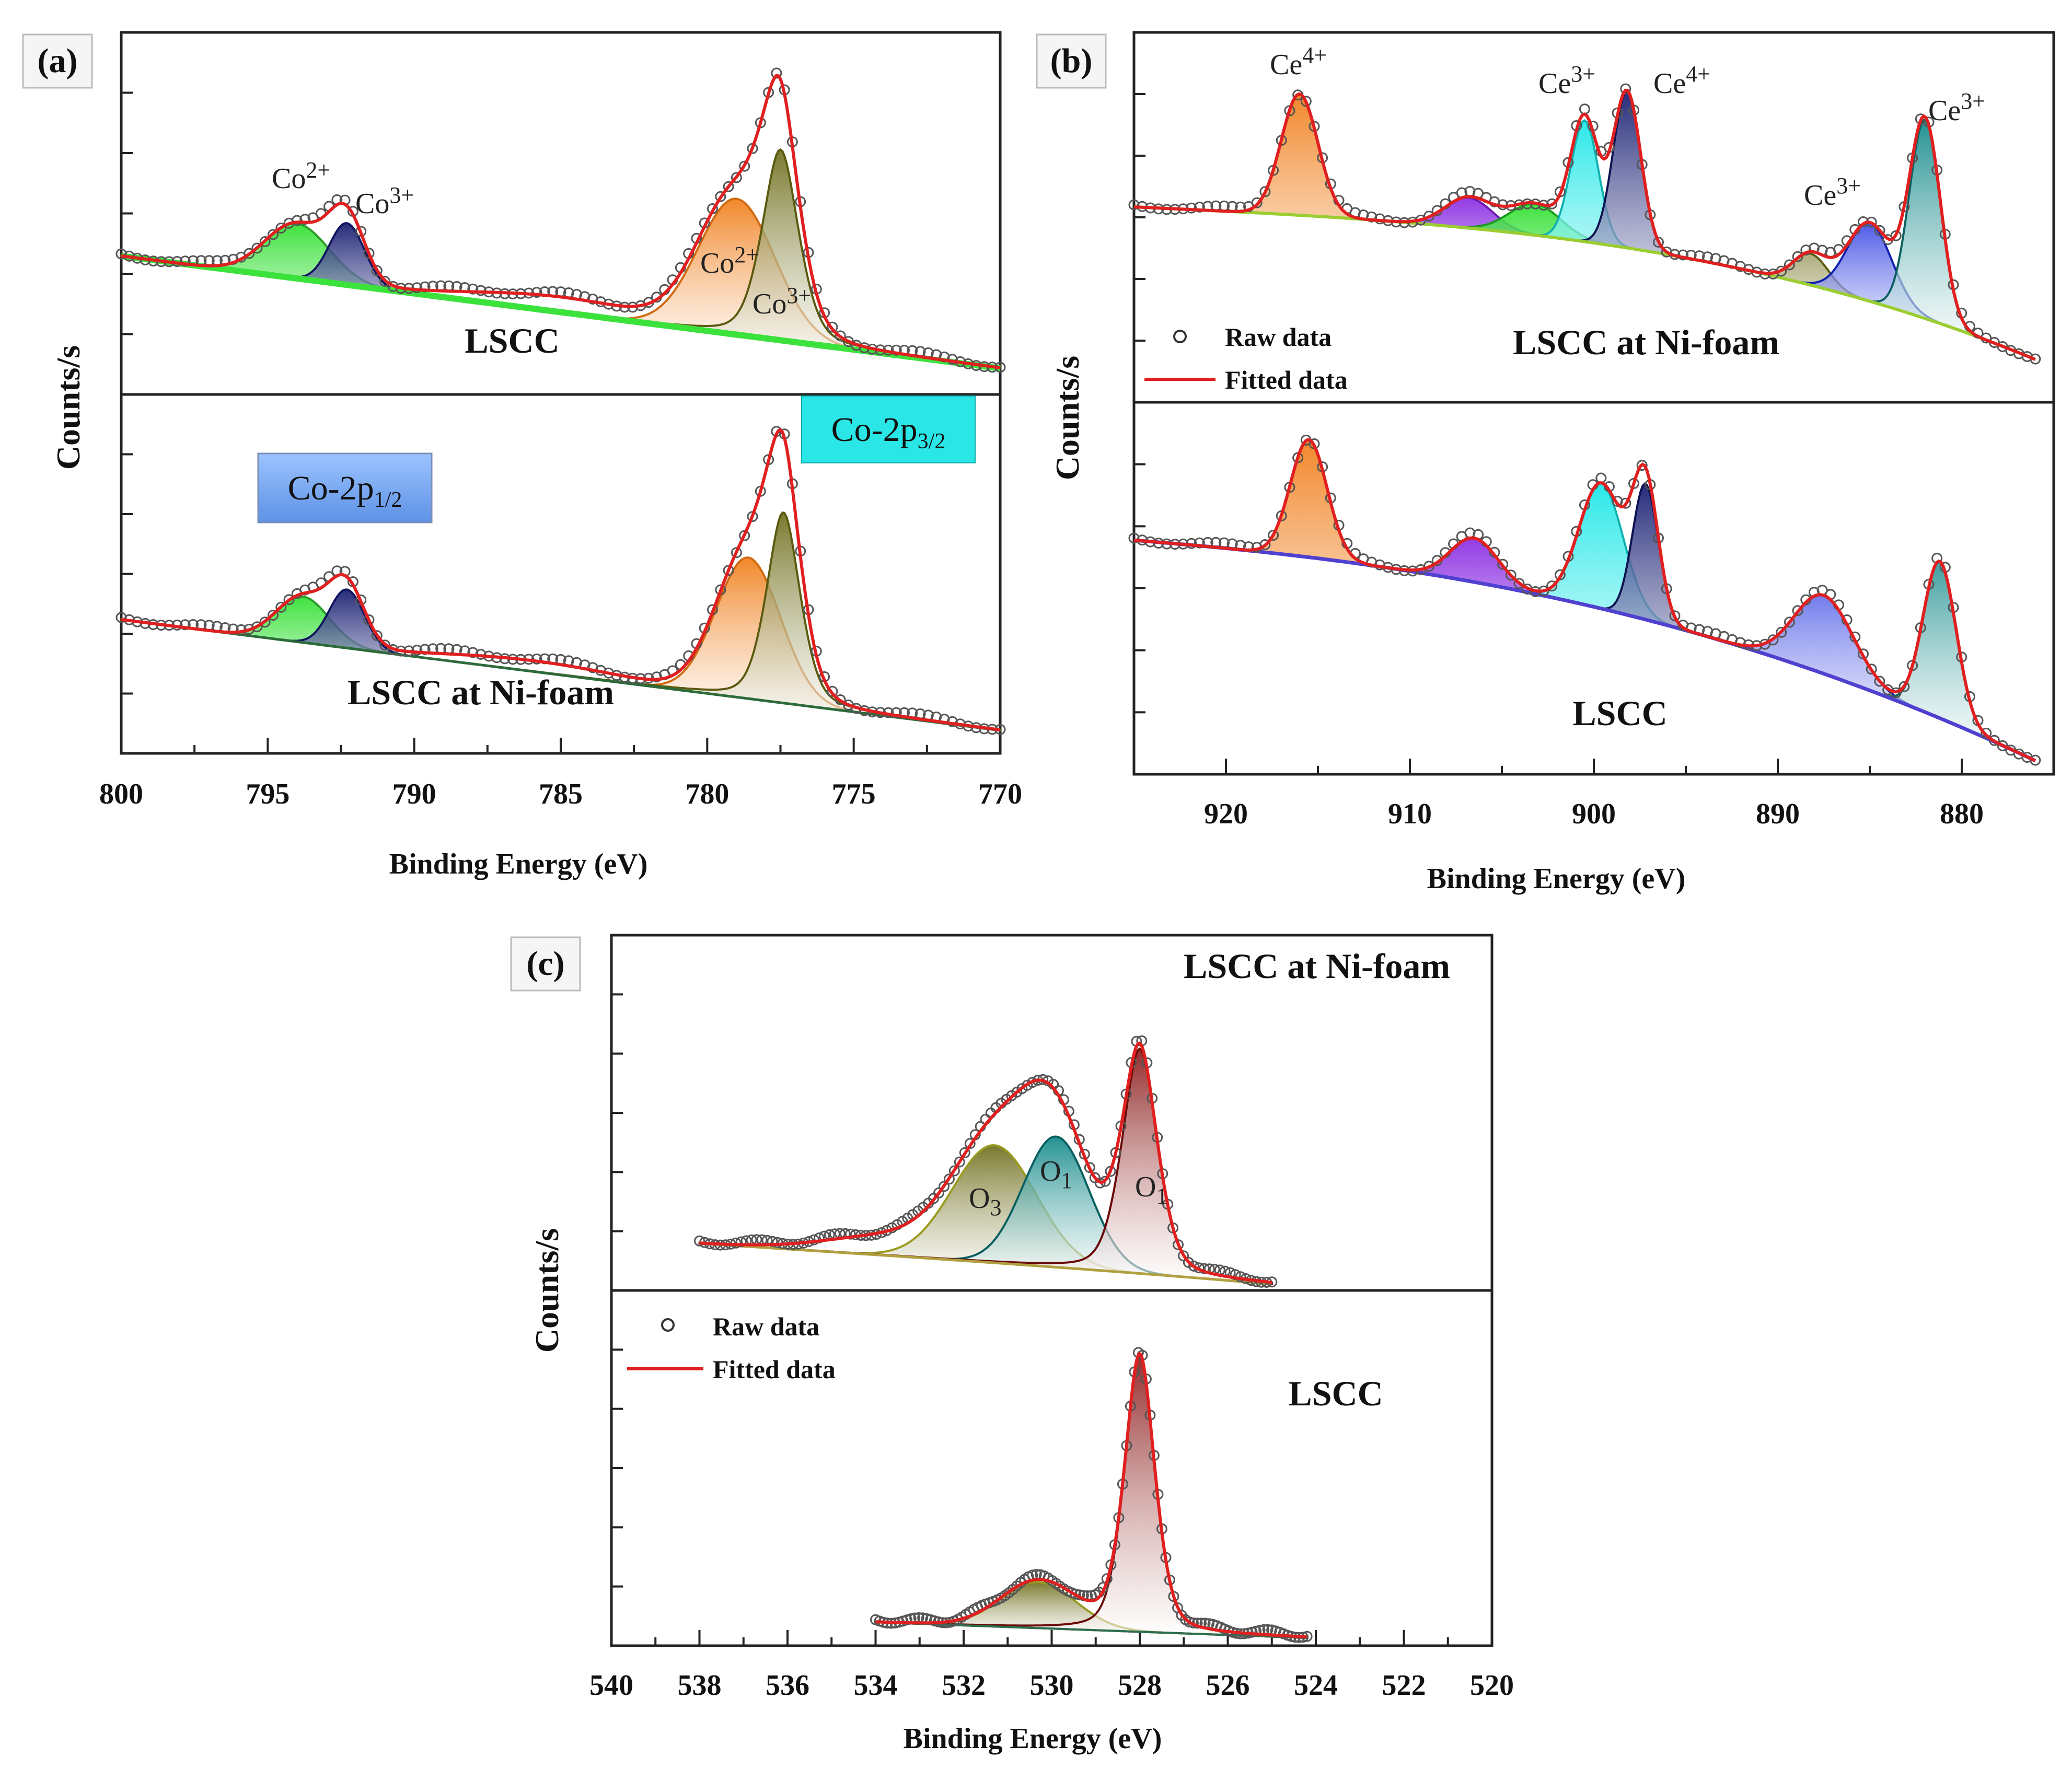 The height and width of the screenshot is (1769, 2072). What do you see at coordinates (1404, 1685) in the screenshot?
I see `x-tick-label: 522` at bounding box center [1404, 1685].